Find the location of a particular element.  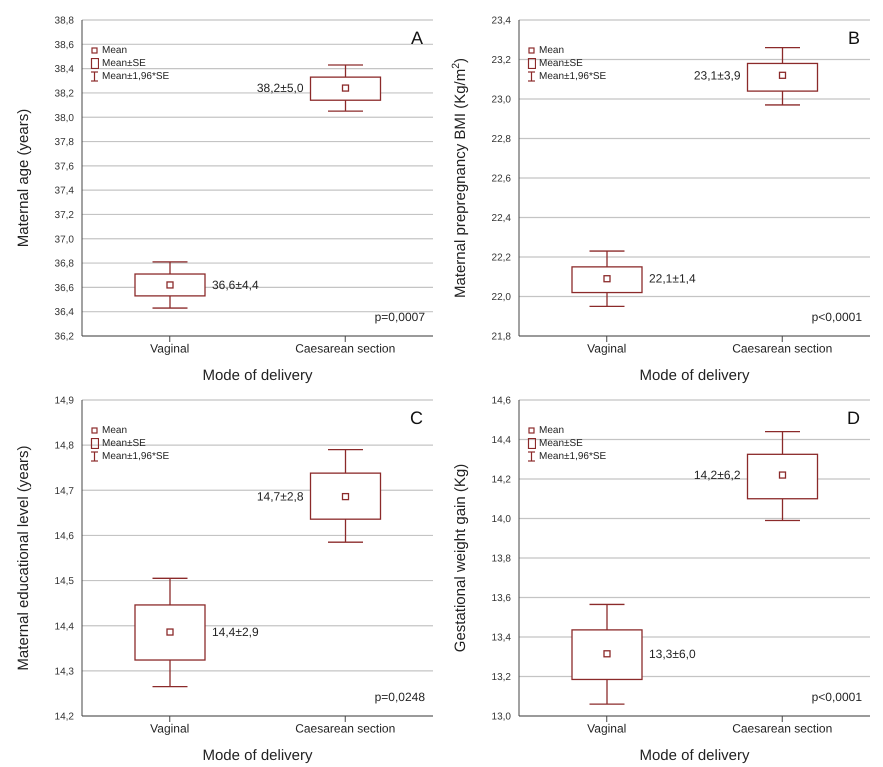

y-tick-label: 37,6 is located at coordinates (64, 166).